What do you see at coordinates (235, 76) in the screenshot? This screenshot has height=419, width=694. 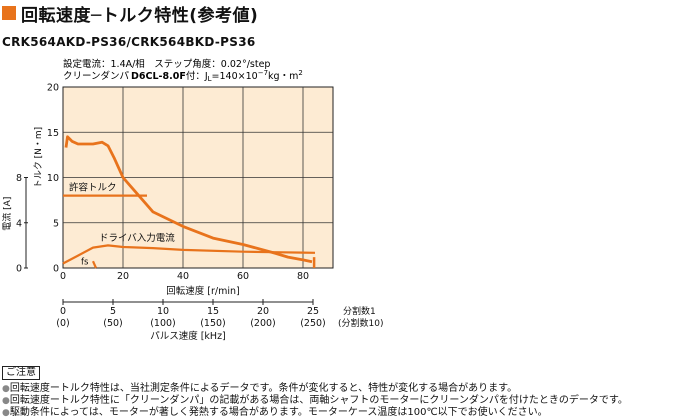 I see `inertia-value: =140×10` at bounding box center [235, 76].